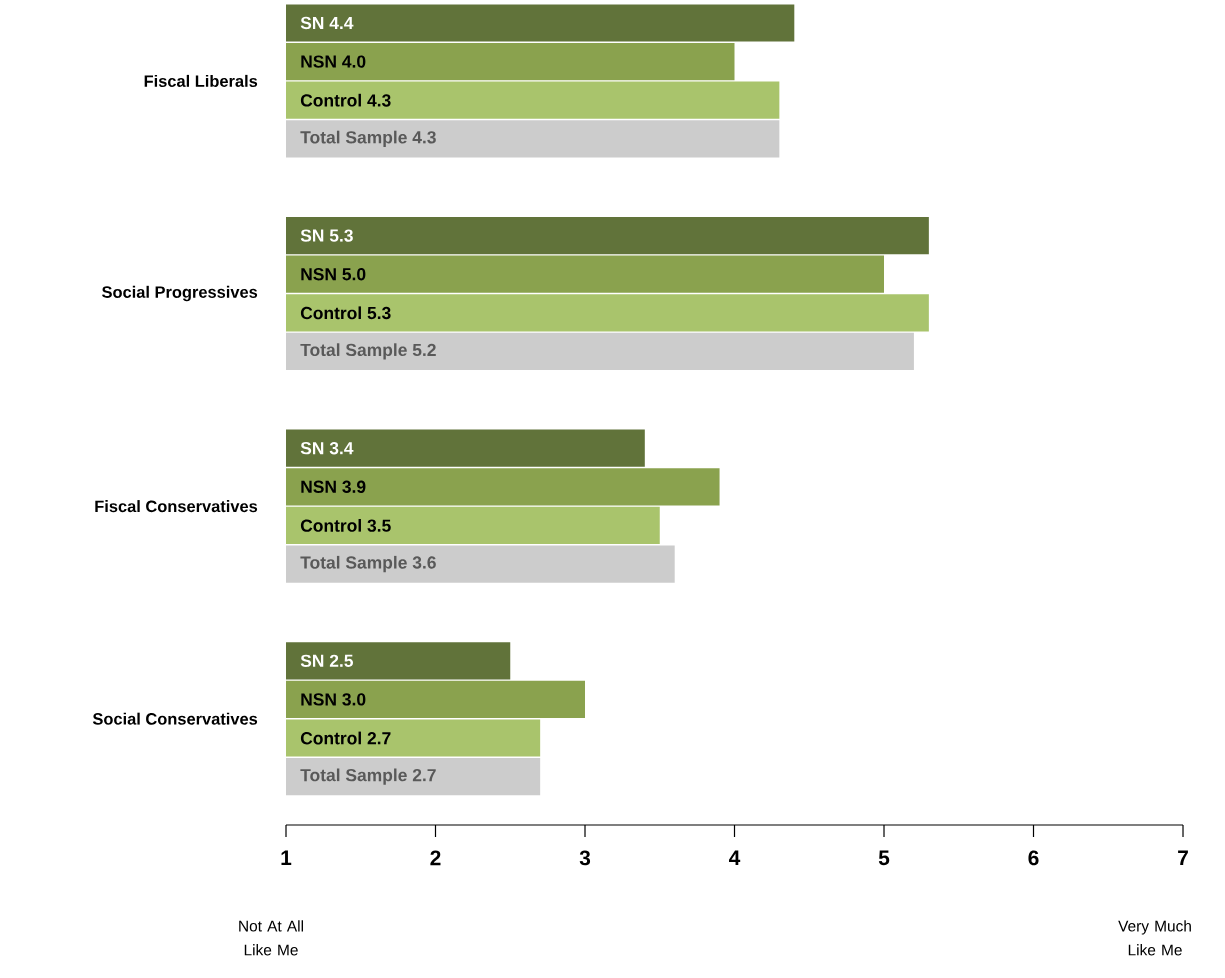  What do you see at coordinates (354, 61) in the screenshot?
I see `data-label: 4.0` at bounding box center [354, 61].